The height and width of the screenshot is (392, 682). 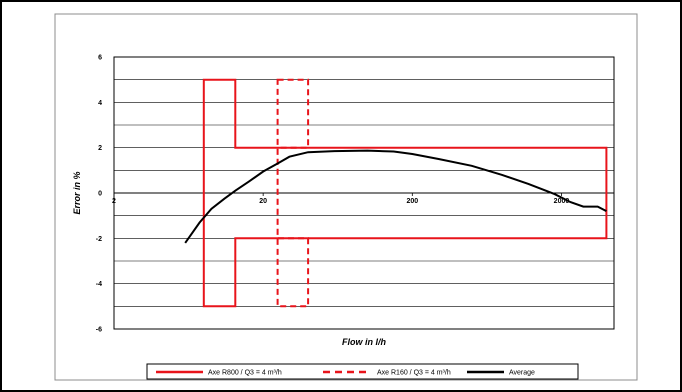 I want to click on legend-item-r160: Axe R160 / Q3 = 4 m³/h, so click(x=387, y=373).